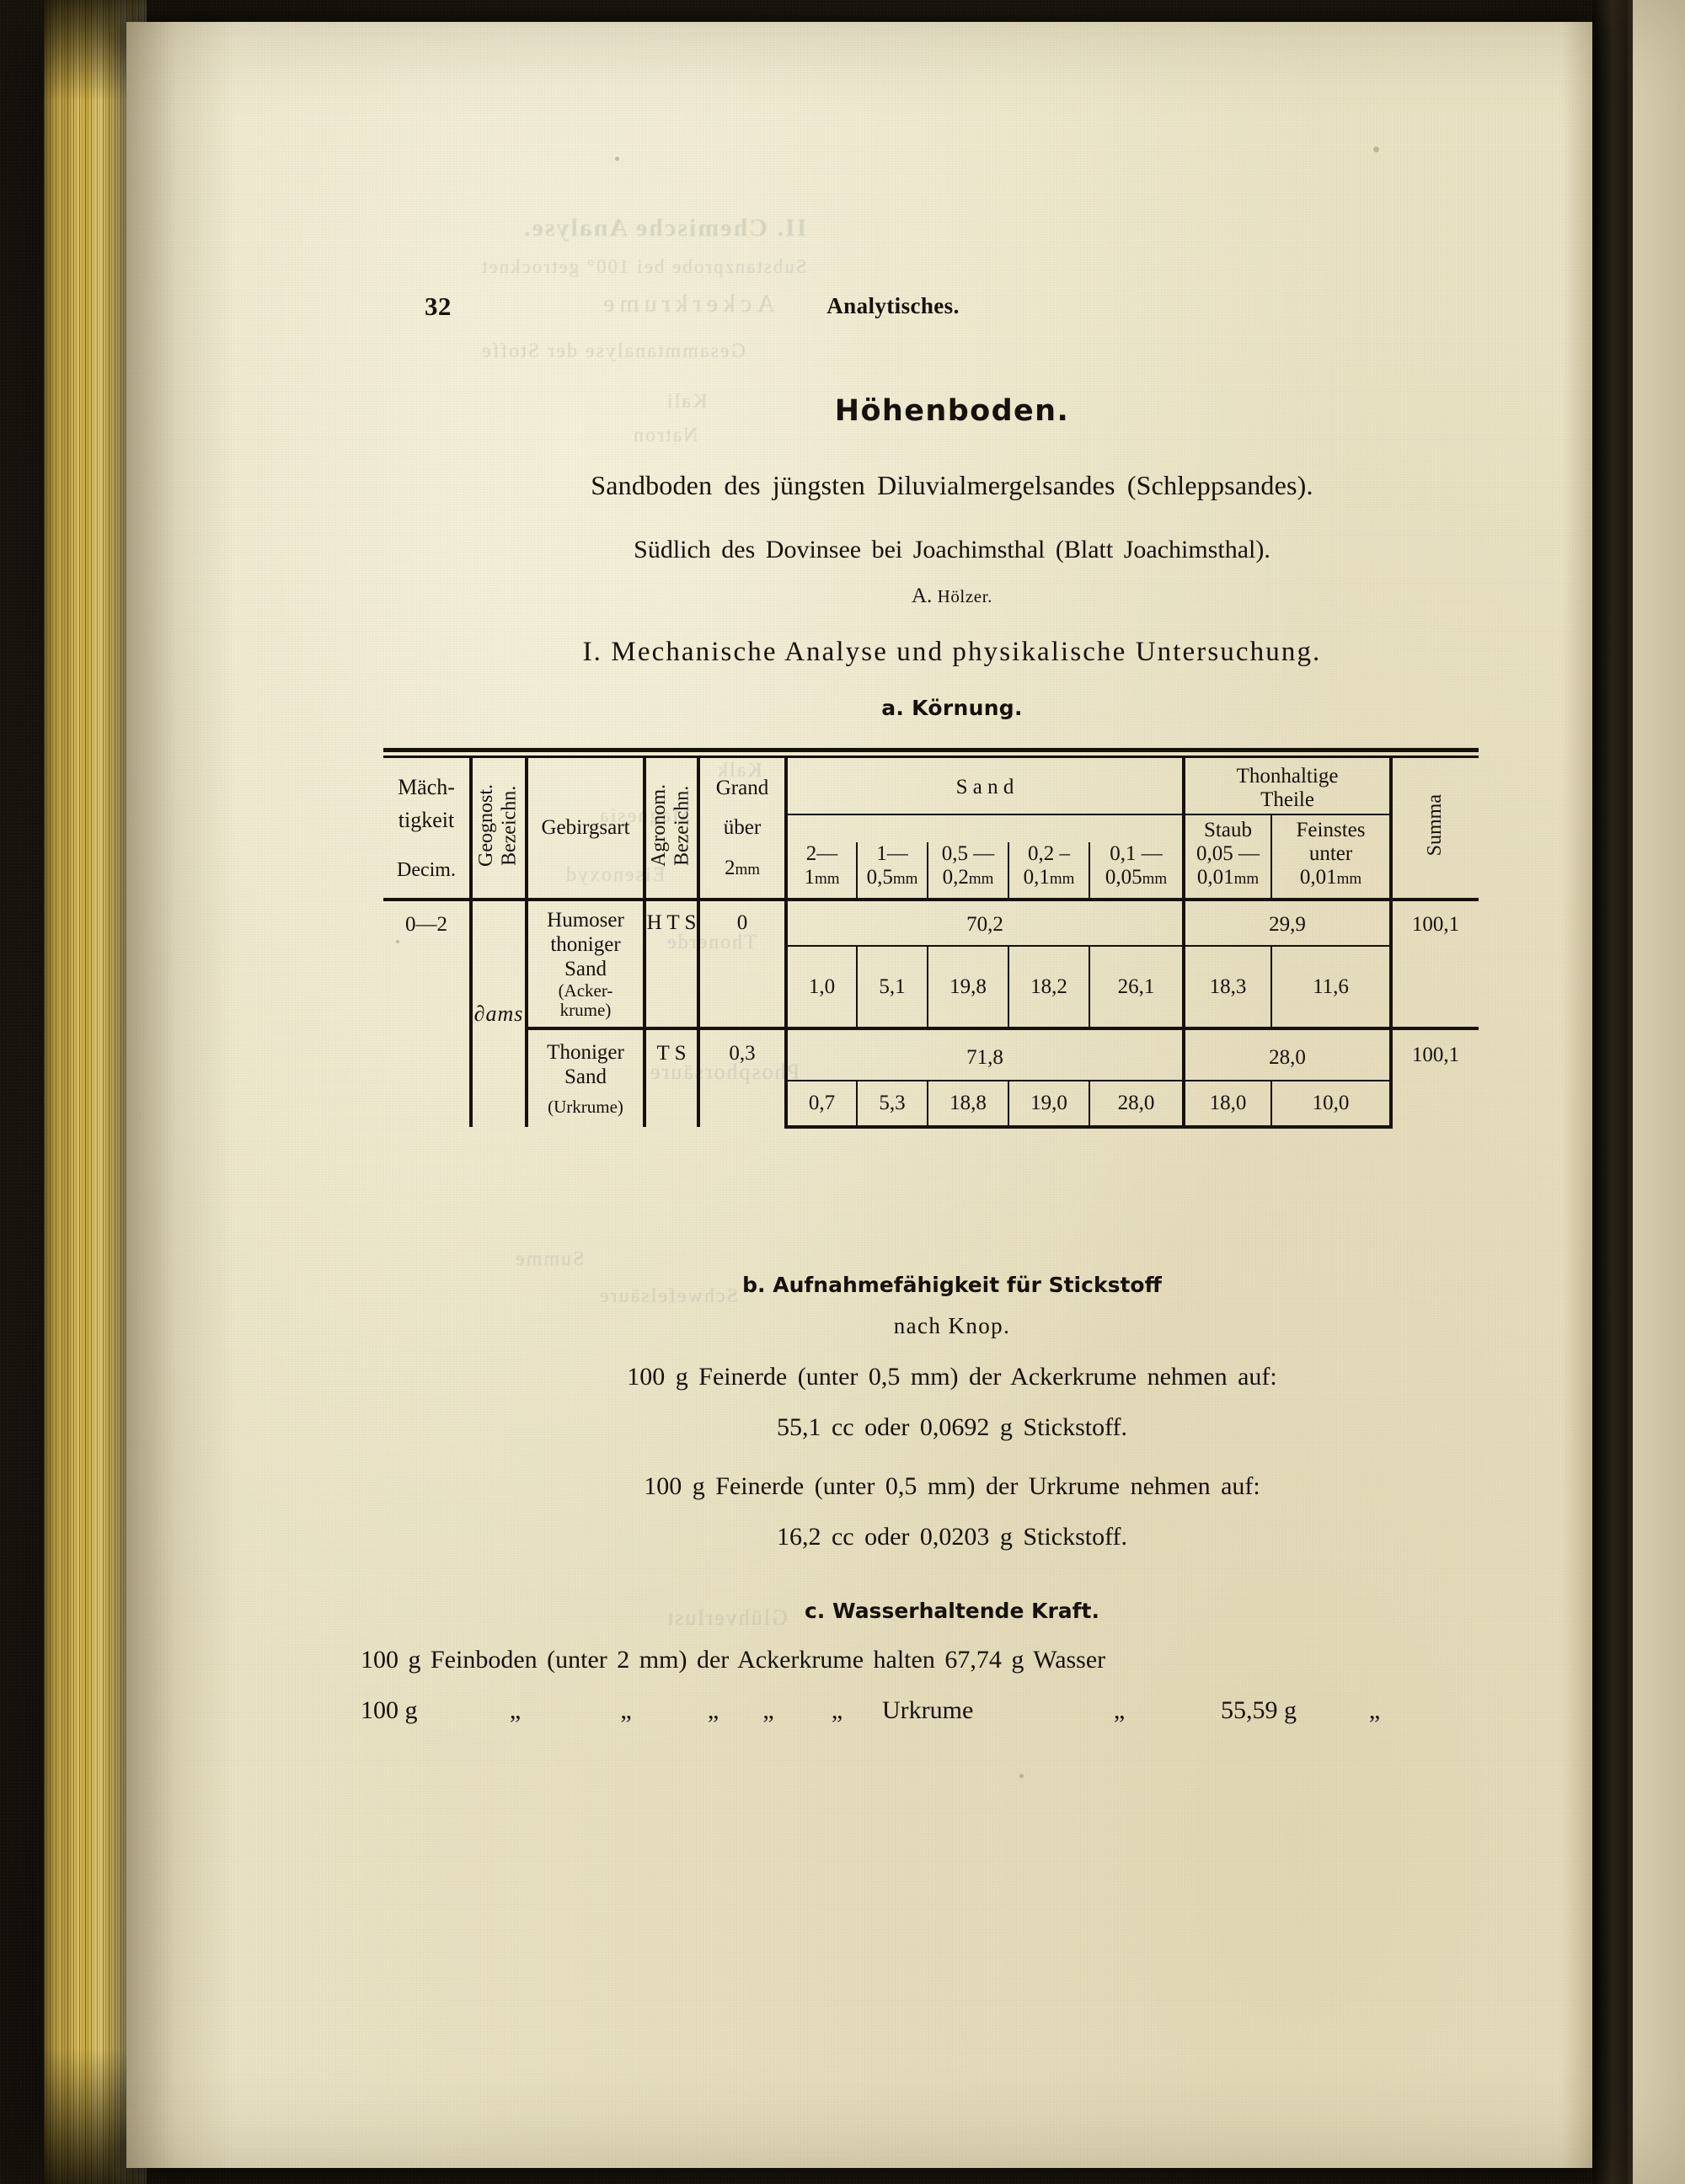  What do you see at coordinates (892, 1104) in the screenshot?
I see `row2-sand-2: 5,3` at bounding box center [892, 1104].